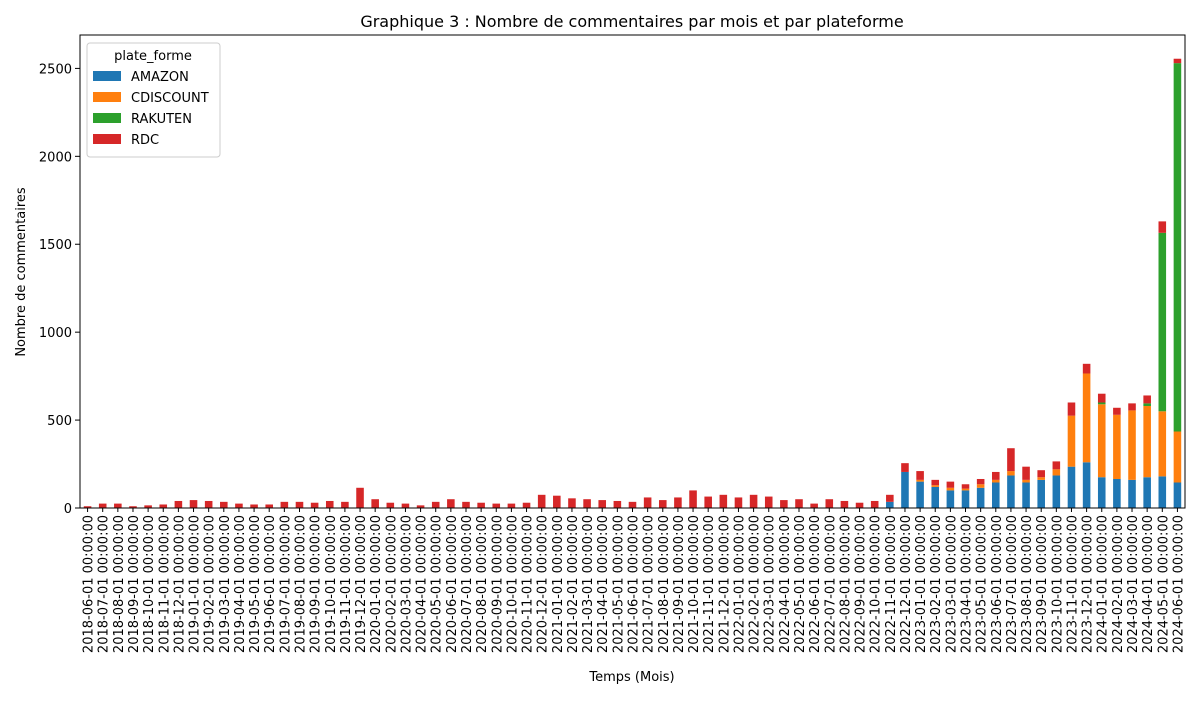 This screenshot has width=1200, height=704. What do you see at coordinates (170, 98) in the screenshot?
I see `legend-label: CDISCOUNT` at bounding box center [170, 98].